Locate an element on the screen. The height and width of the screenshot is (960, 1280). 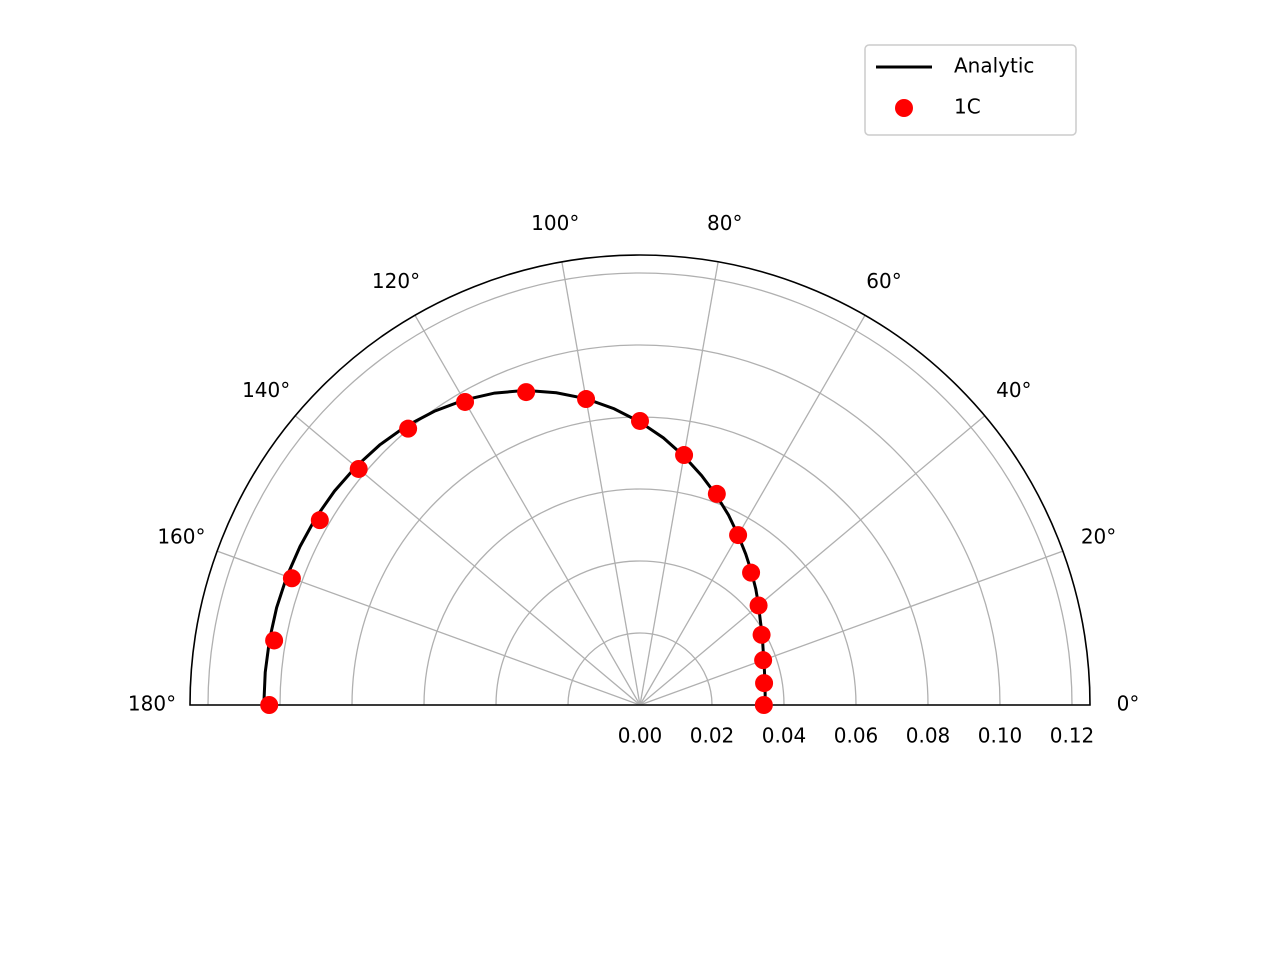
legend-label: Analytic is located at coordinates (994, 66).